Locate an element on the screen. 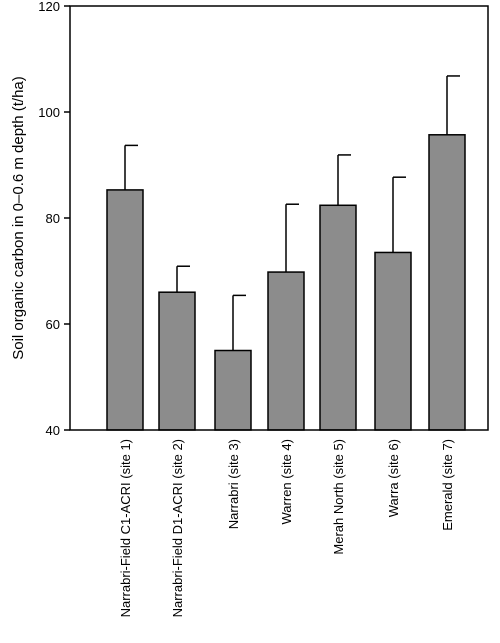 This screenshot has height=643, width=500. x-tick-label: Merah North (site 5) is located at coordinates (338, 497).